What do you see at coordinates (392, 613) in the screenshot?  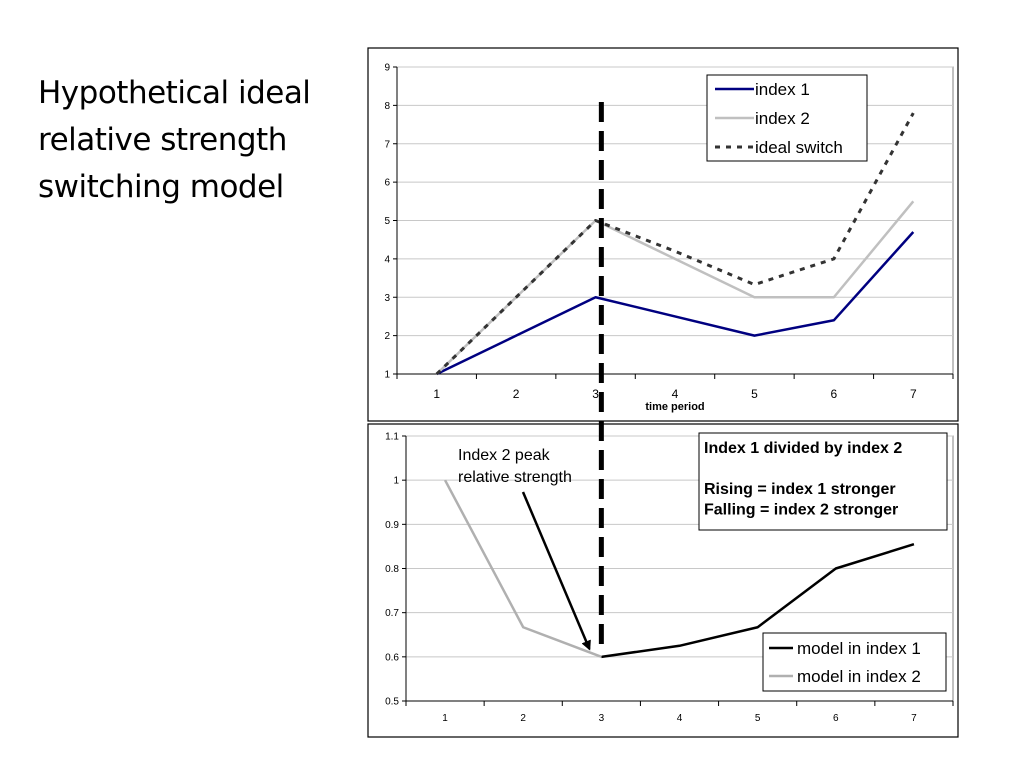 I see `y-tick-label: 0.7` at bounding box center [392, 613].